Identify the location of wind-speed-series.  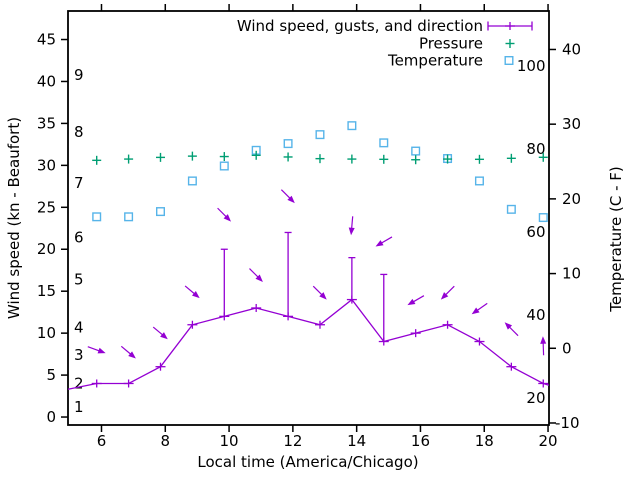
(308, 342).